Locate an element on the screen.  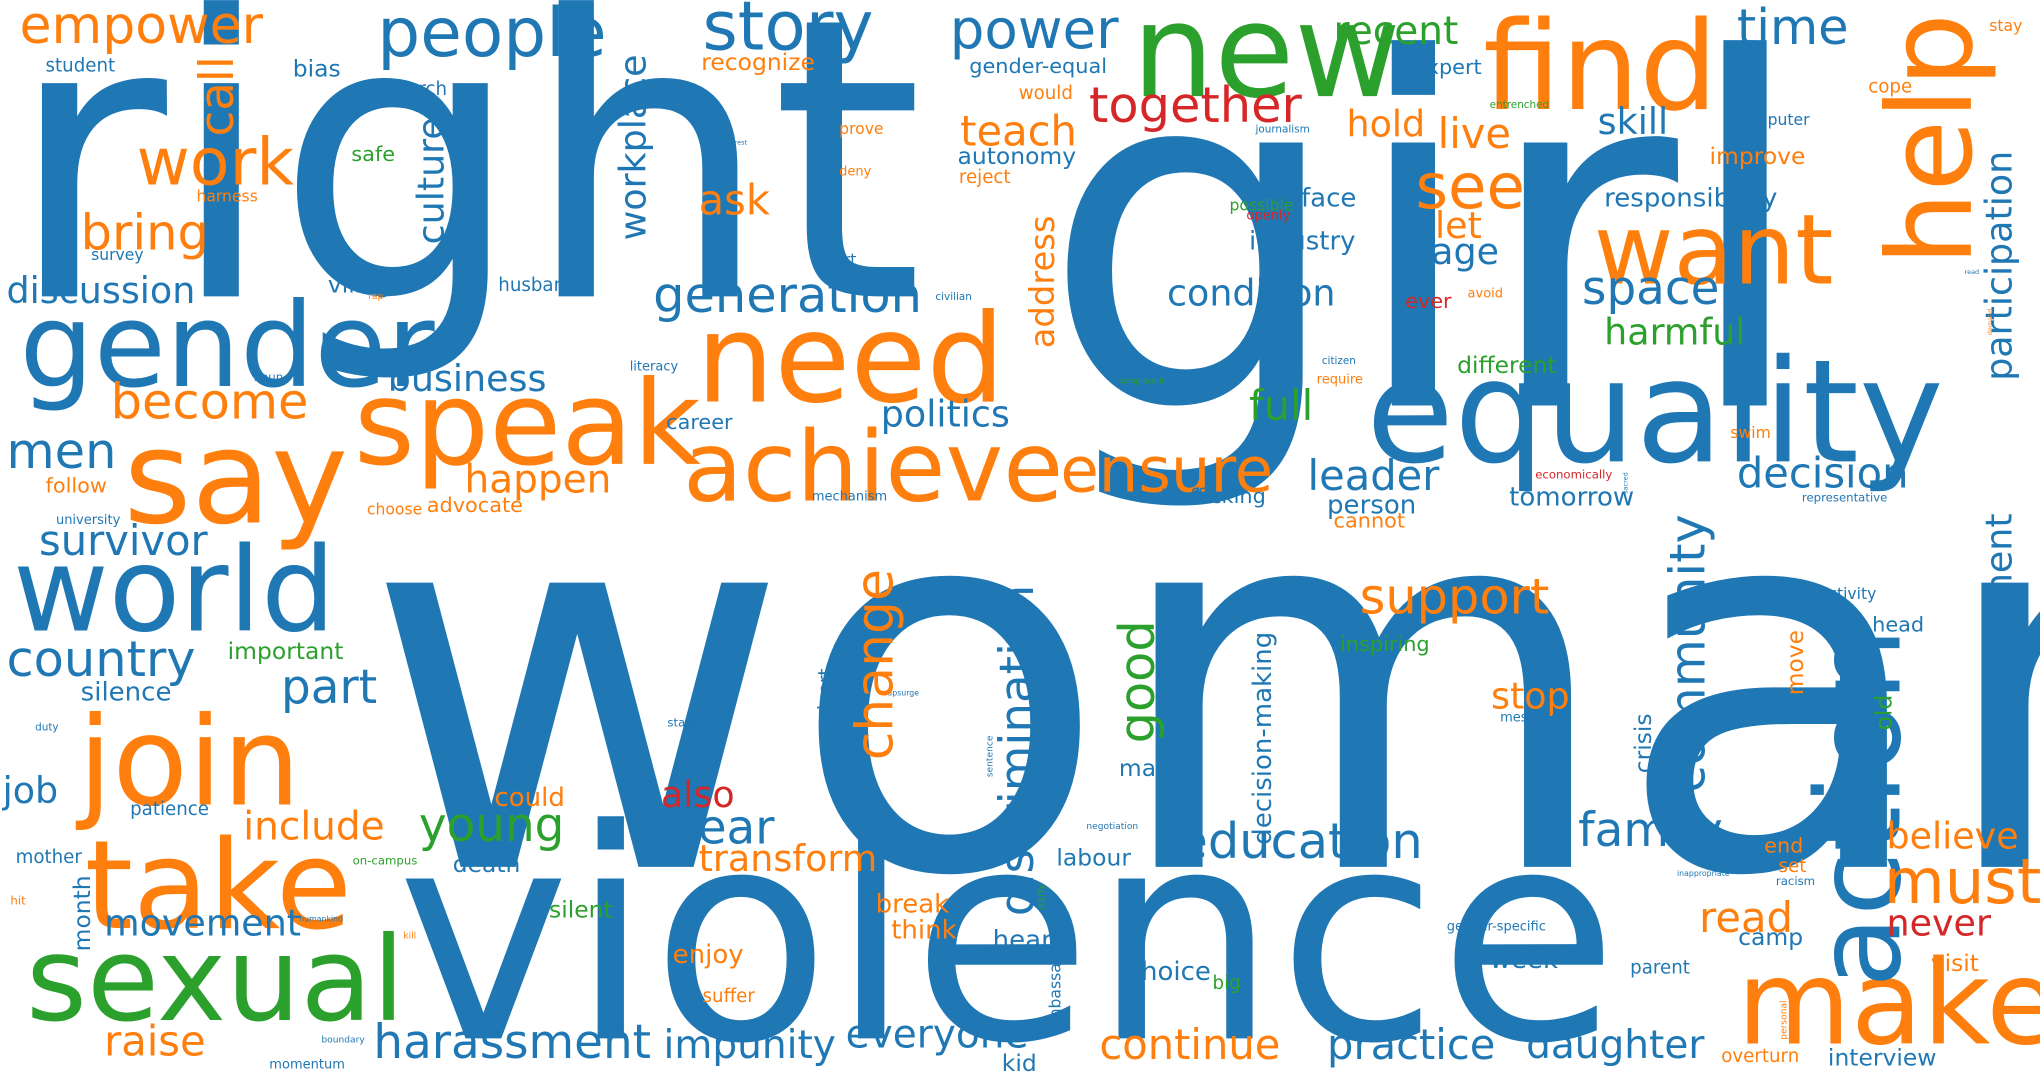
word-man: man is located at coordinates (1144, 769).